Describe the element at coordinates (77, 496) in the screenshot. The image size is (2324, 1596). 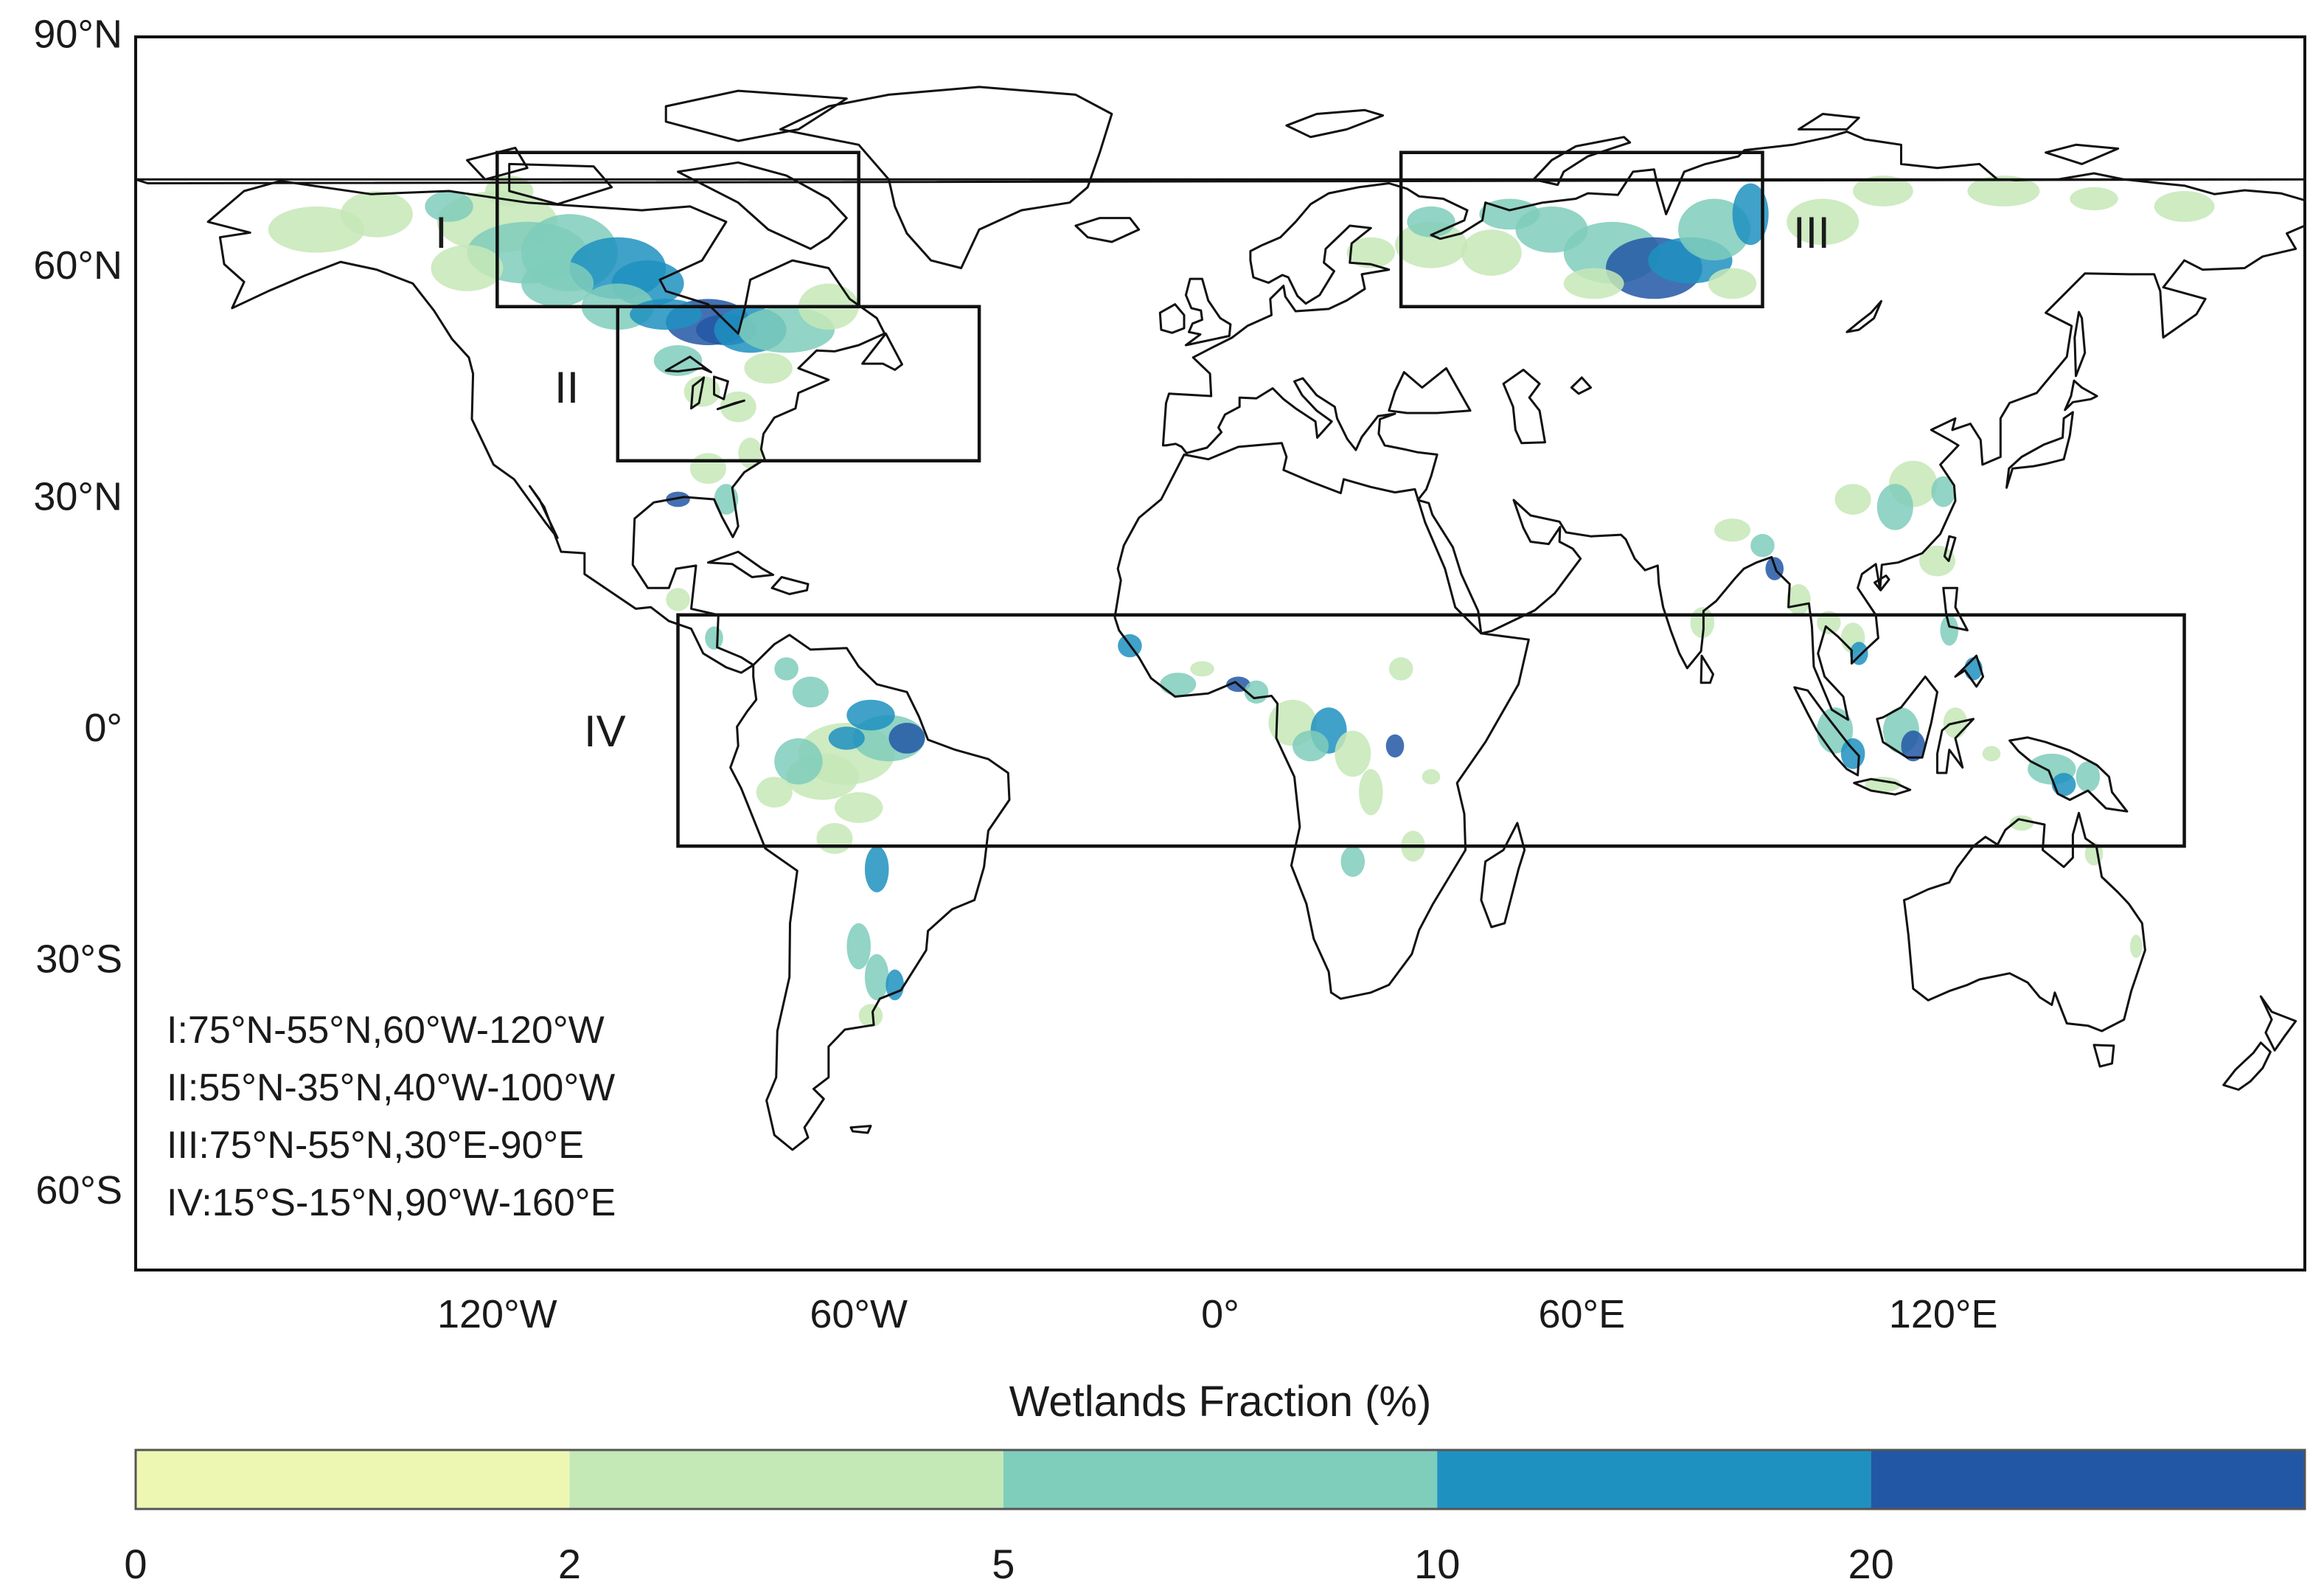
I see `lat-tick-label: 30°N` at that location.